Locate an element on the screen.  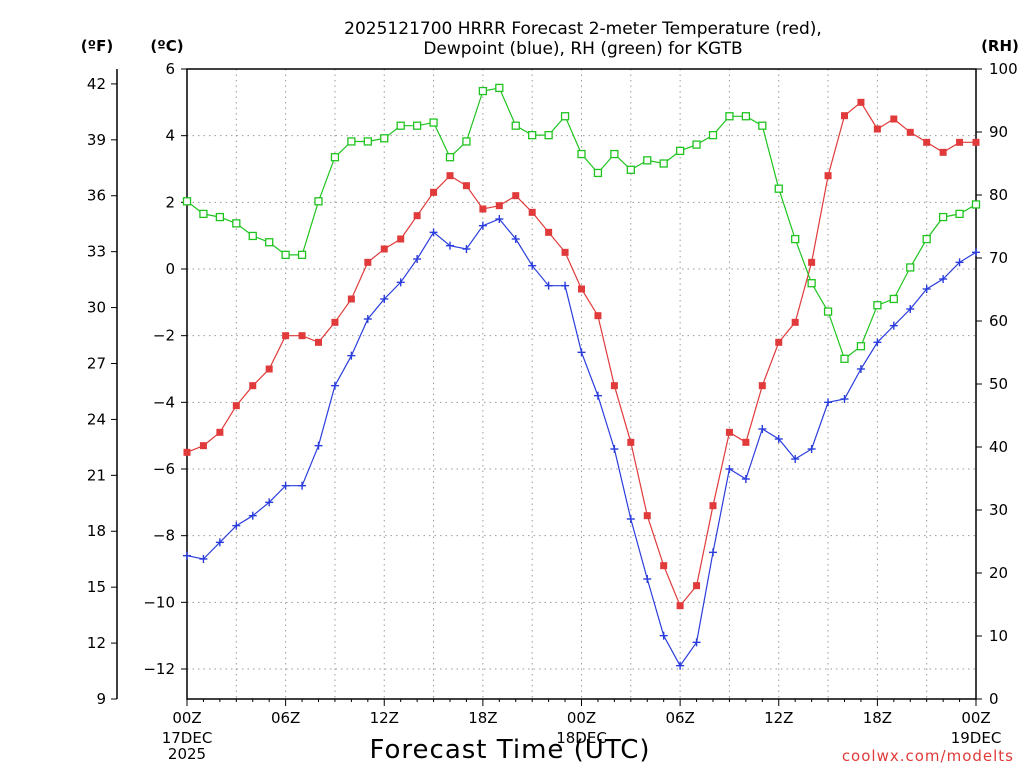
celsius-tick-label: −8 is located at coordinates (164, 536).